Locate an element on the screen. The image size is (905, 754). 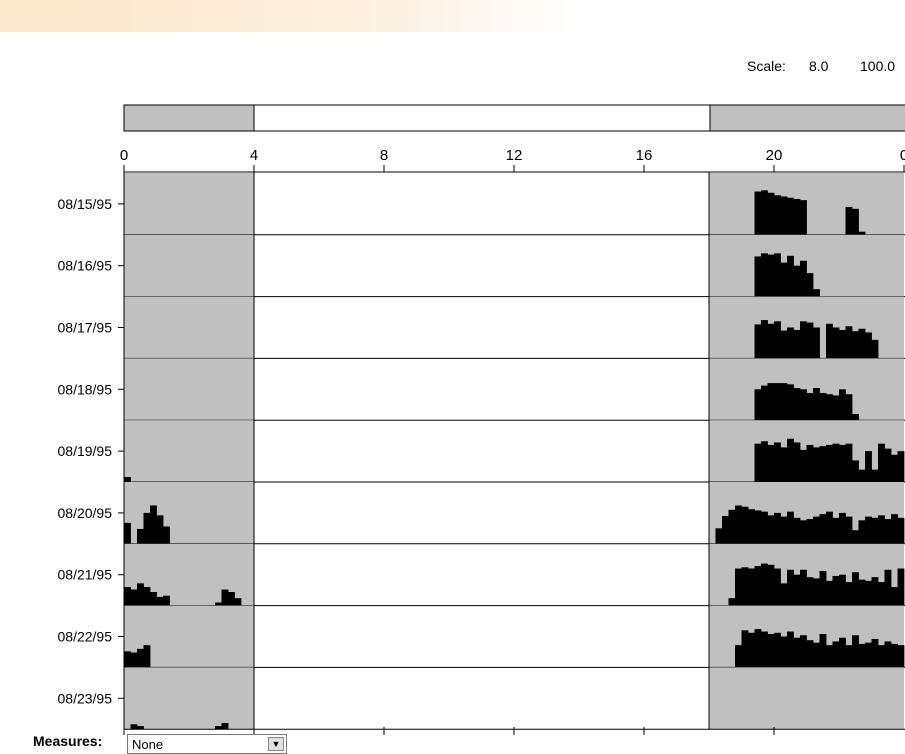
actogram-row: 08/18/95 is located at coordinates (481, 389).